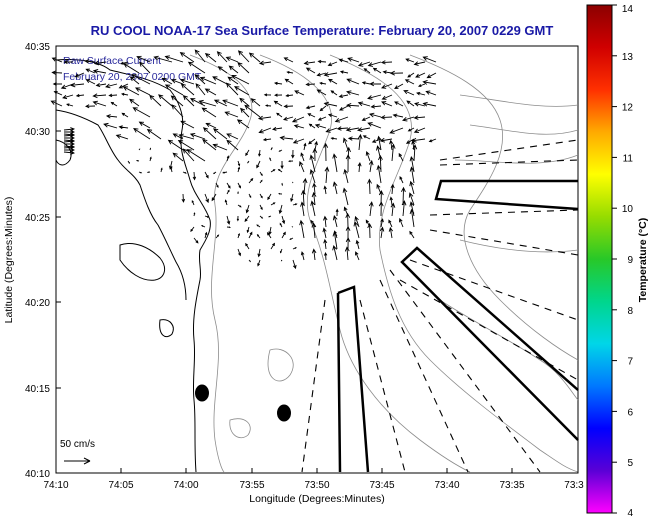  I want to click on x-tick-label: 73:3, so click(574, 485).